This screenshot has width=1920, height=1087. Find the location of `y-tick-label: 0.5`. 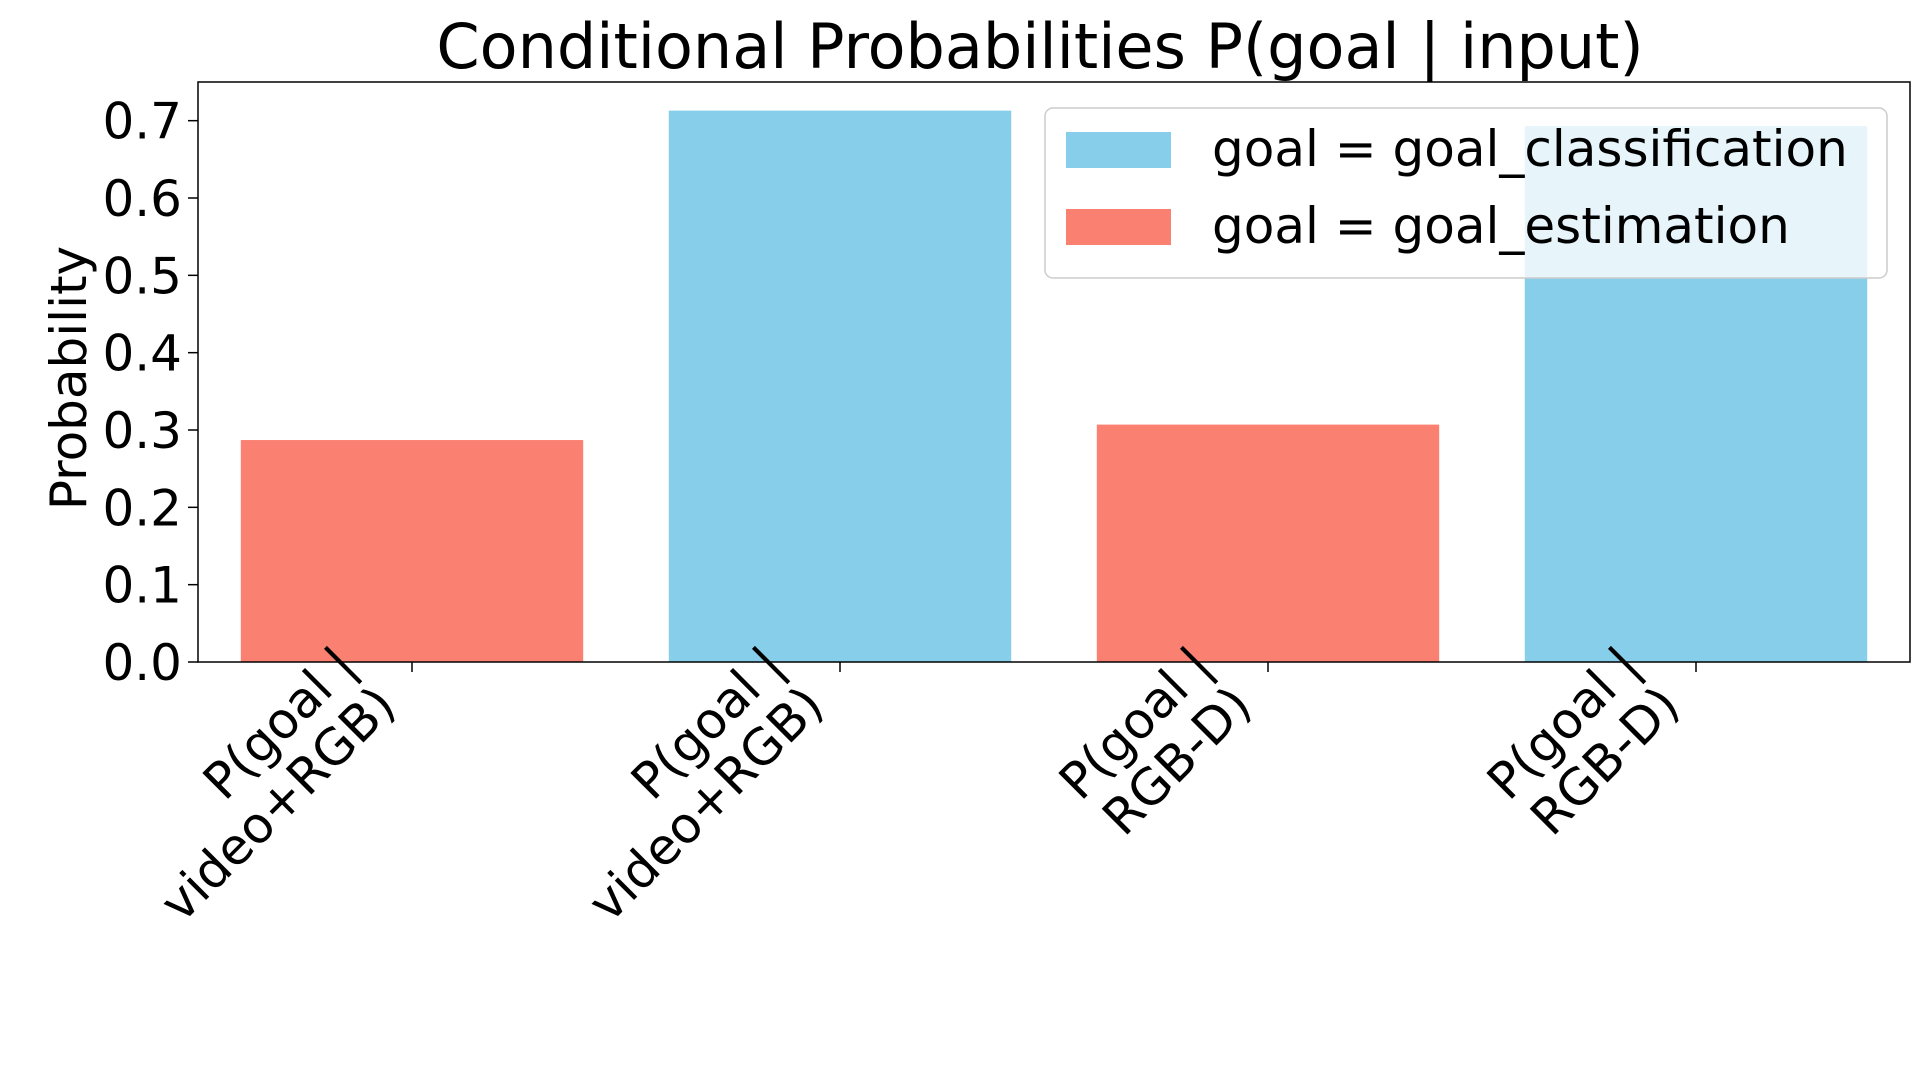

y-tick-label: 0.5 is located at coordinates (142, 276).